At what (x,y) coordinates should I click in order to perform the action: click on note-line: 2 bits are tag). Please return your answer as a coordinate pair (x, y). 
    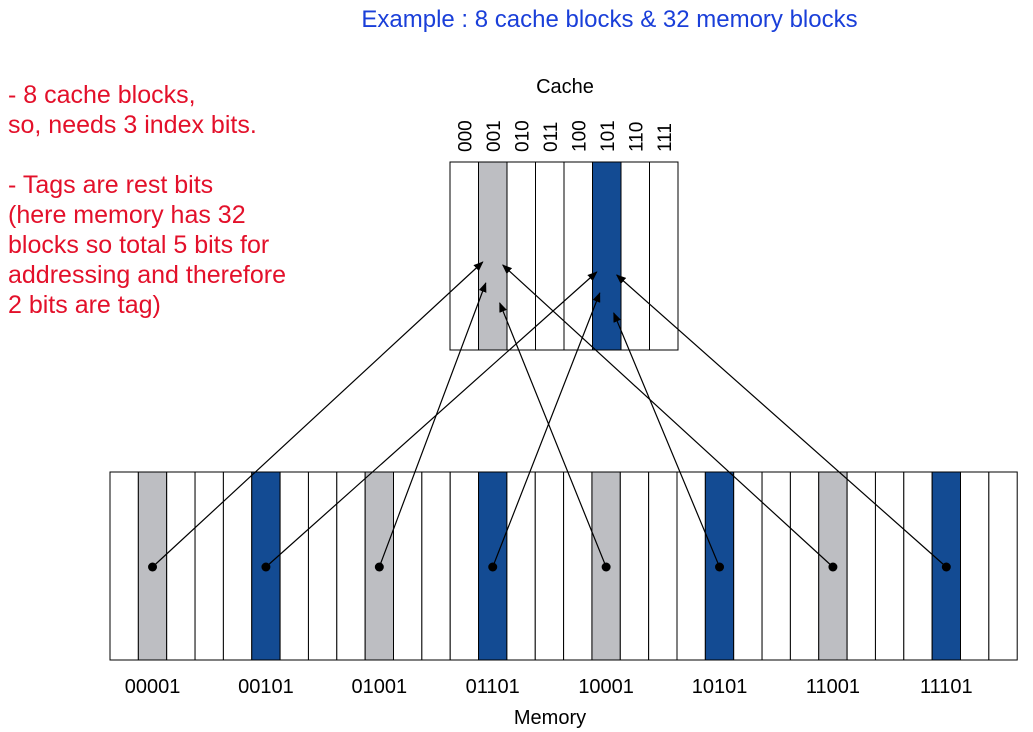
    Looking at the image, I should click on (84, 305).